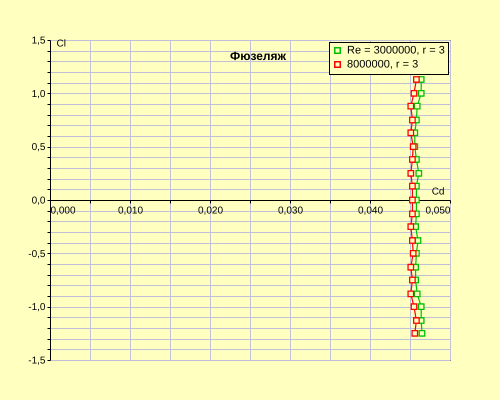 The width and height of the screenshot is (500, 400). What do you see at coordinates (382, 64) in the screenshot?
I see `legend-label: 8000000, r = 3` at bounding box center [382, 64].